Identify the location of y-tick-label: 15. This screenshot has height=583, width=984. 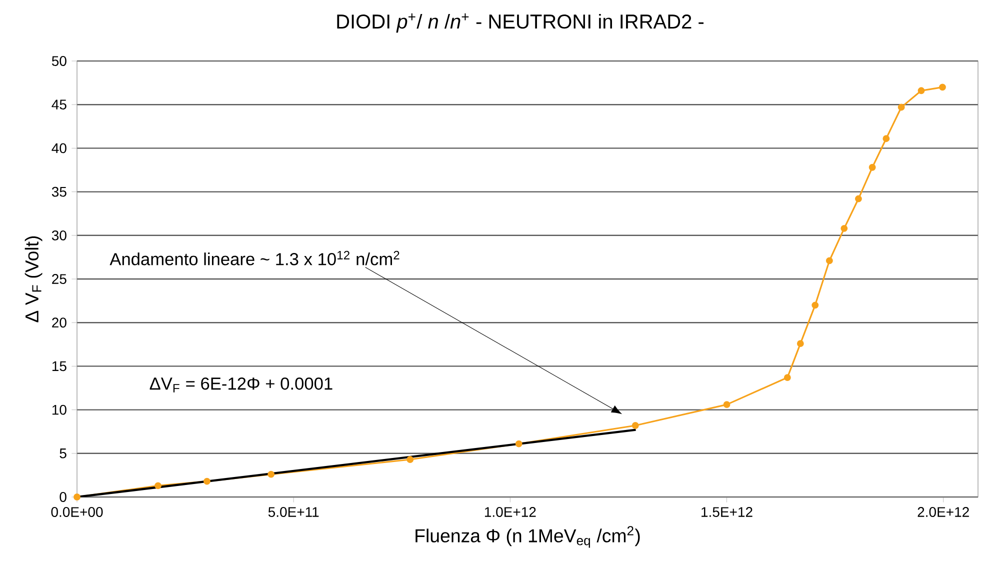
(59, 366).